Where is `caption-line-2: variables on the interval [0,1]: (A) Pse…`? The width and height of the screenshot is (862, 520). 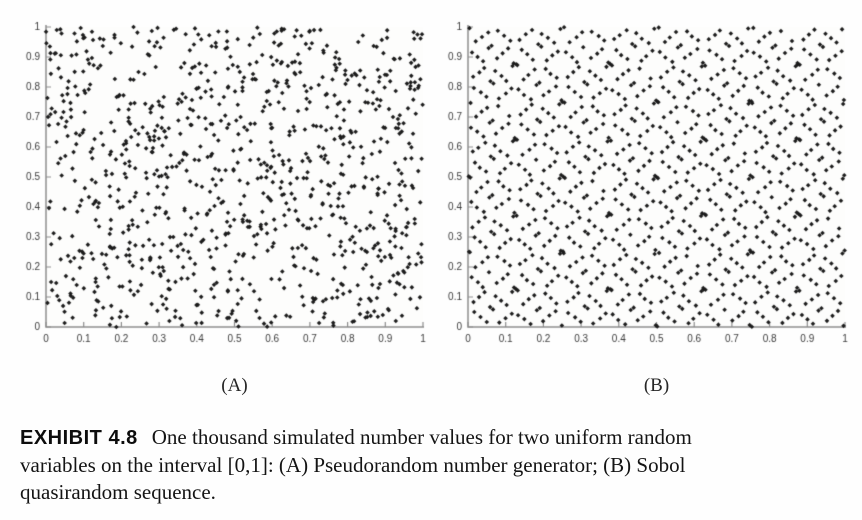
caption-line-2: variables on the interval [0,1]: (A) Pse… is located at coordinates (353, 465).